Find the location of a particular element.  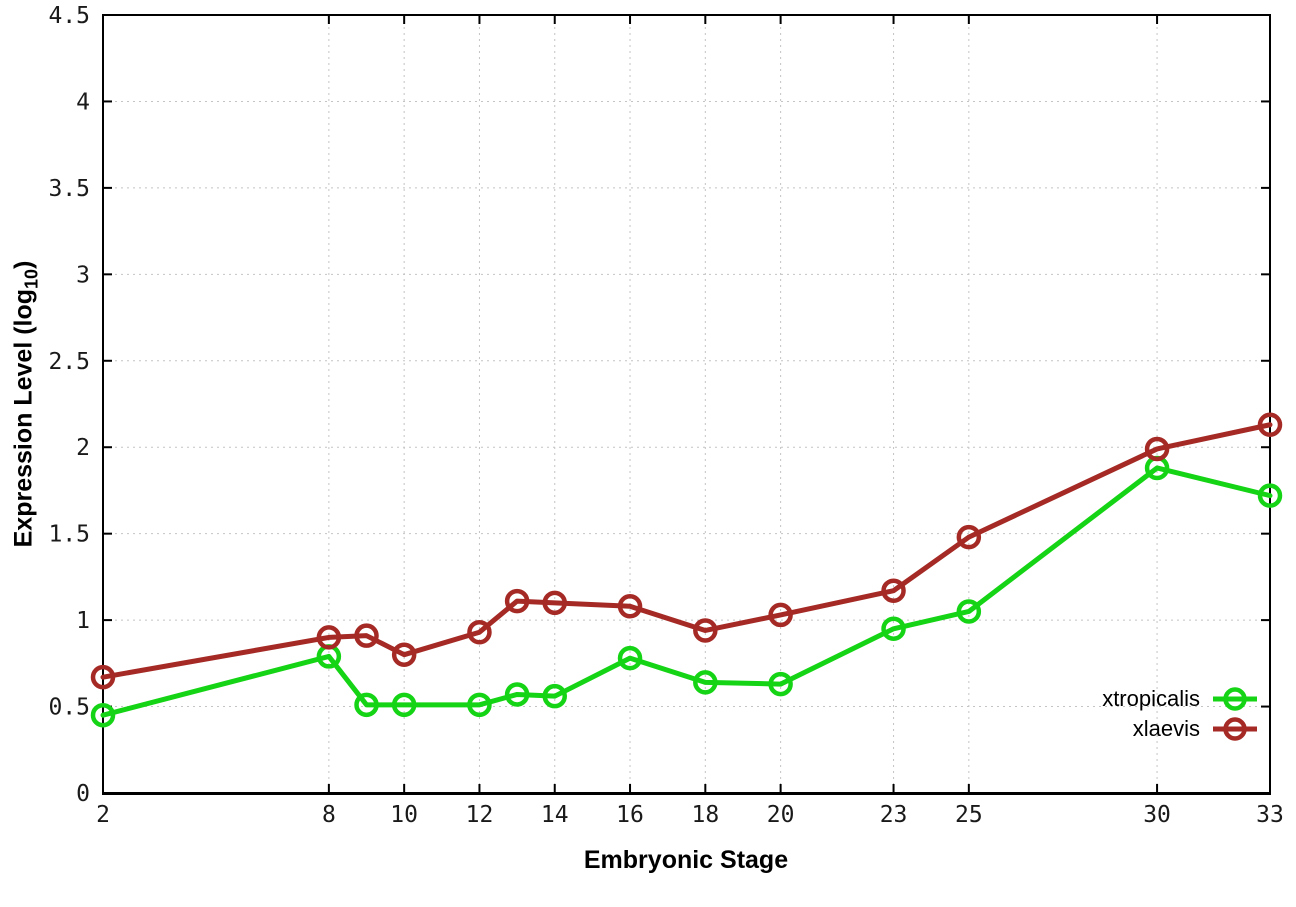

y-tick-label: 2 is located at coordinates (83, 448).